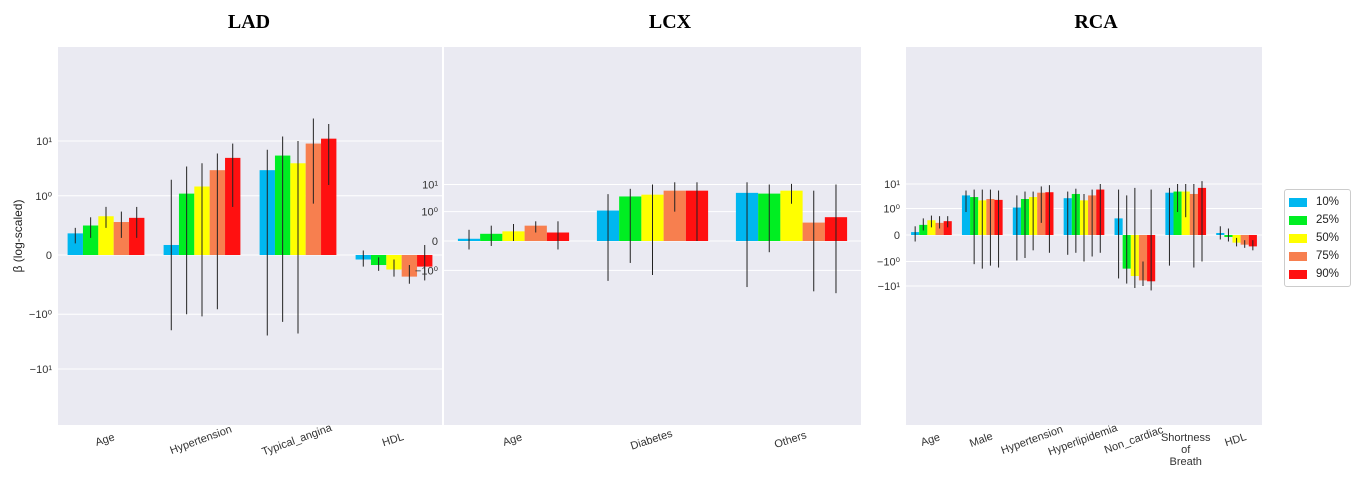 The height and width of the screenshot is (481, 1357). I want to click on rca-title: RCA, so click(1096, 22).